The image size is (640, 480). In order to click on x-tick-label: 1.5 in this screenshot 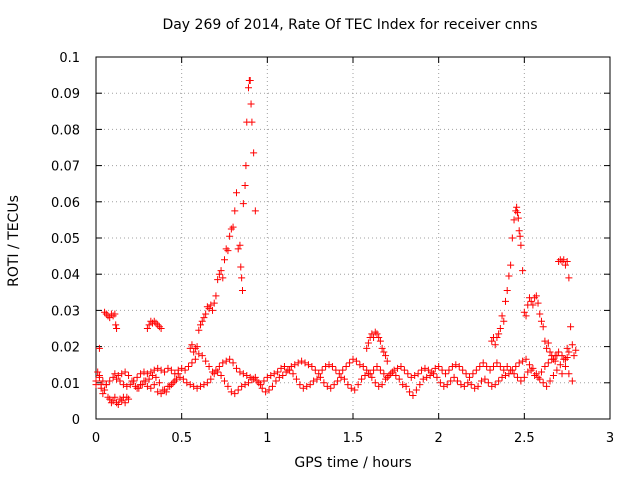, I will do `click(353, 438)`.